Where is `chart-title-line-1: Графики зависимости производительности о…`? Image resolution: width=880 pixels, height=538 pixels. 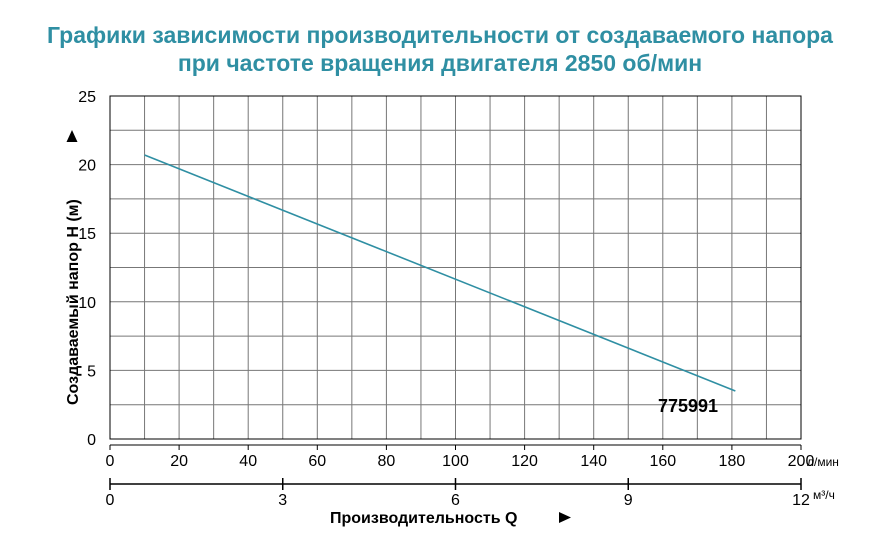
chart-title-line-1: Графики зависимости производительности о… is located at coordinates (440, 35).